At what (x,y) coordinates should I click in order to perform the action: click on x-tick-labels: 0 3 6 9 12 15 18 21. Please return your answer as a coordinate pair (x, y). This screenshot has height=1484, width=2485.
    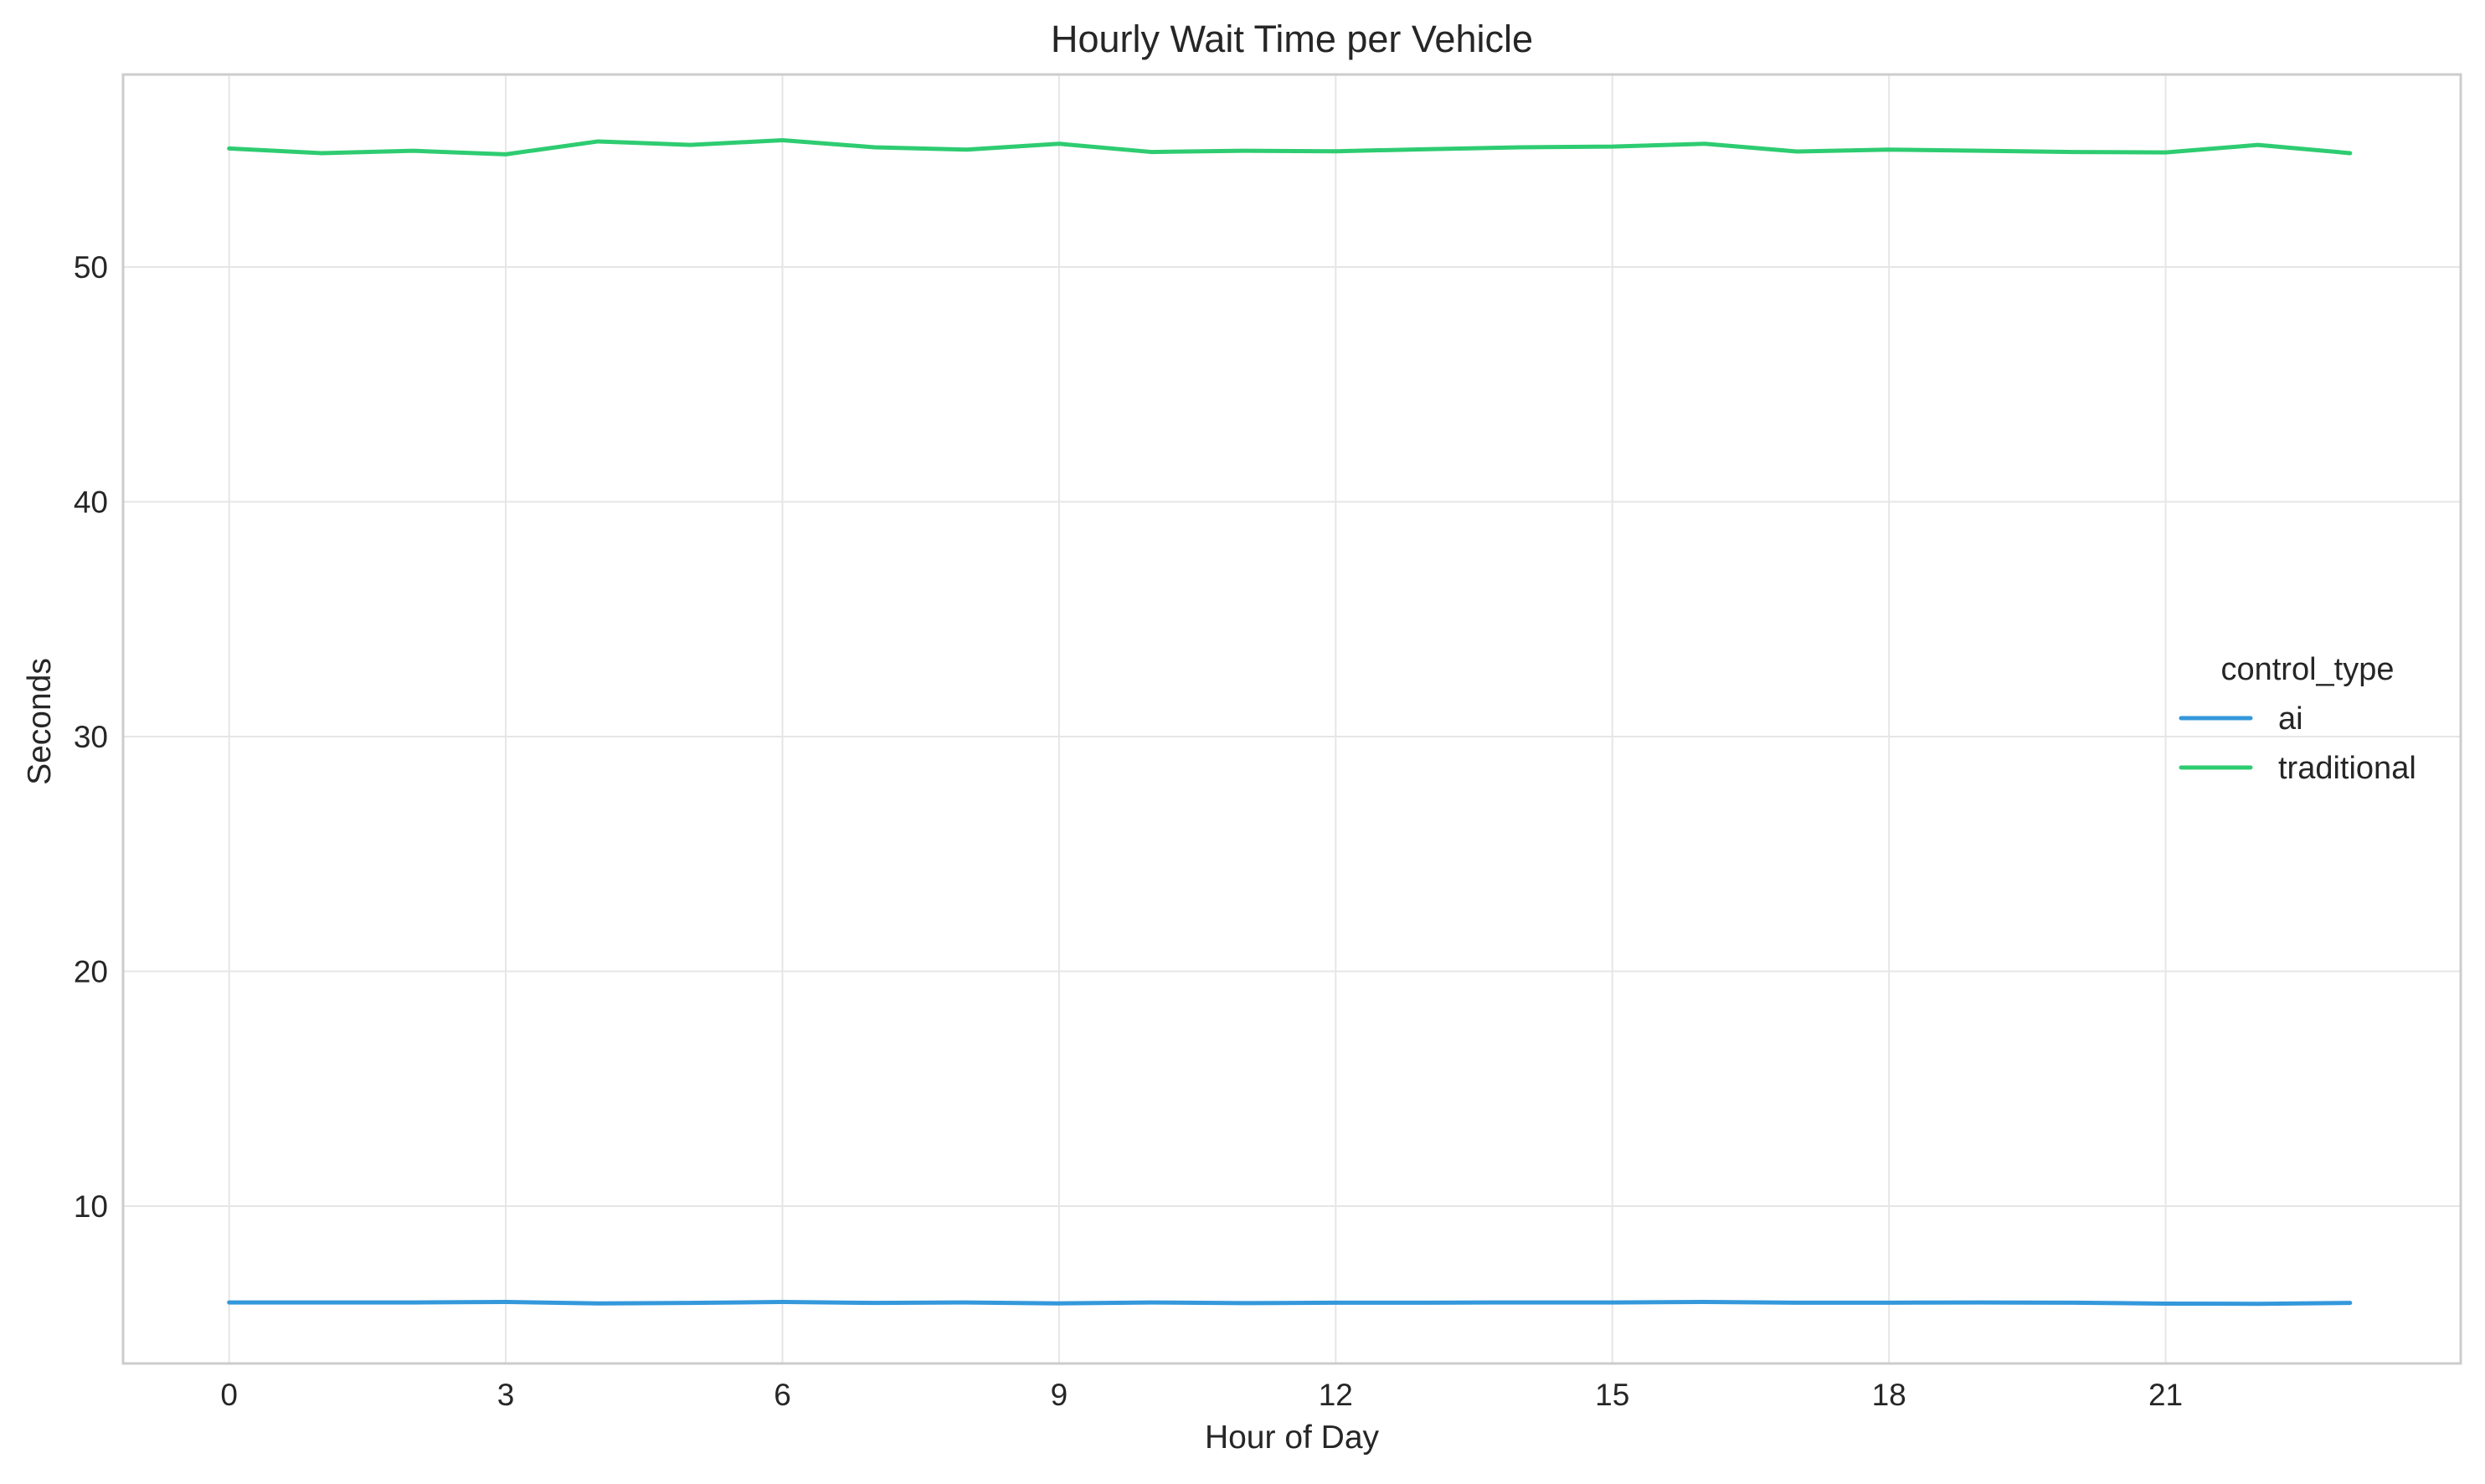
    Looking at the image, I should click on (1201, 1395).